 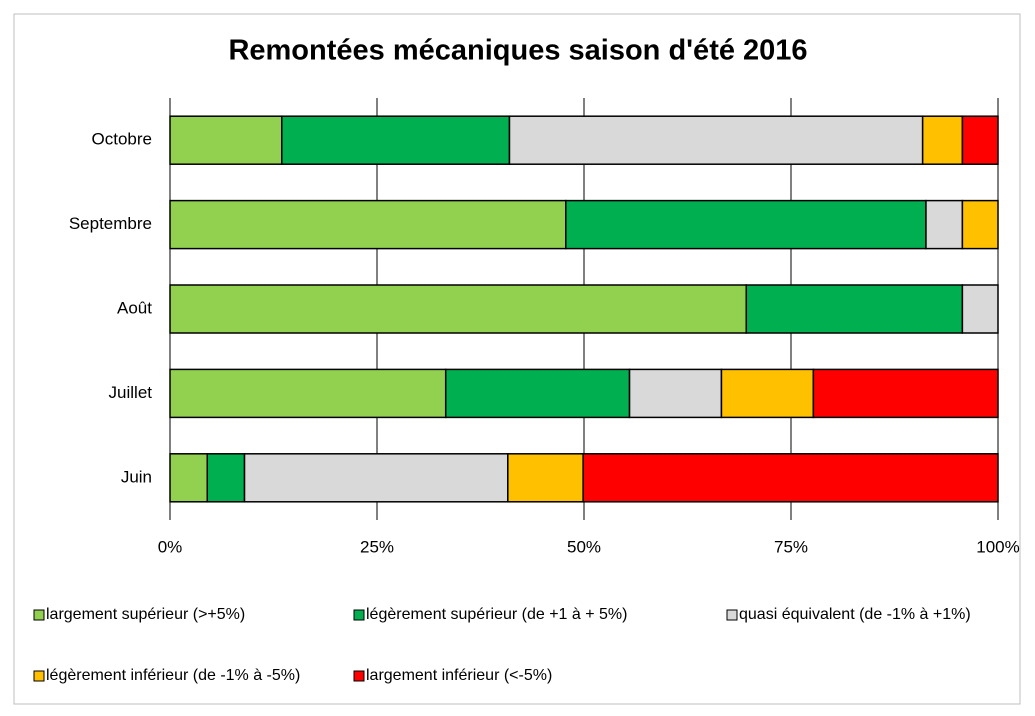 I want to click on legend-label: légèrement supérieur (de +1 à + 5%), so click(x=496, y=614).